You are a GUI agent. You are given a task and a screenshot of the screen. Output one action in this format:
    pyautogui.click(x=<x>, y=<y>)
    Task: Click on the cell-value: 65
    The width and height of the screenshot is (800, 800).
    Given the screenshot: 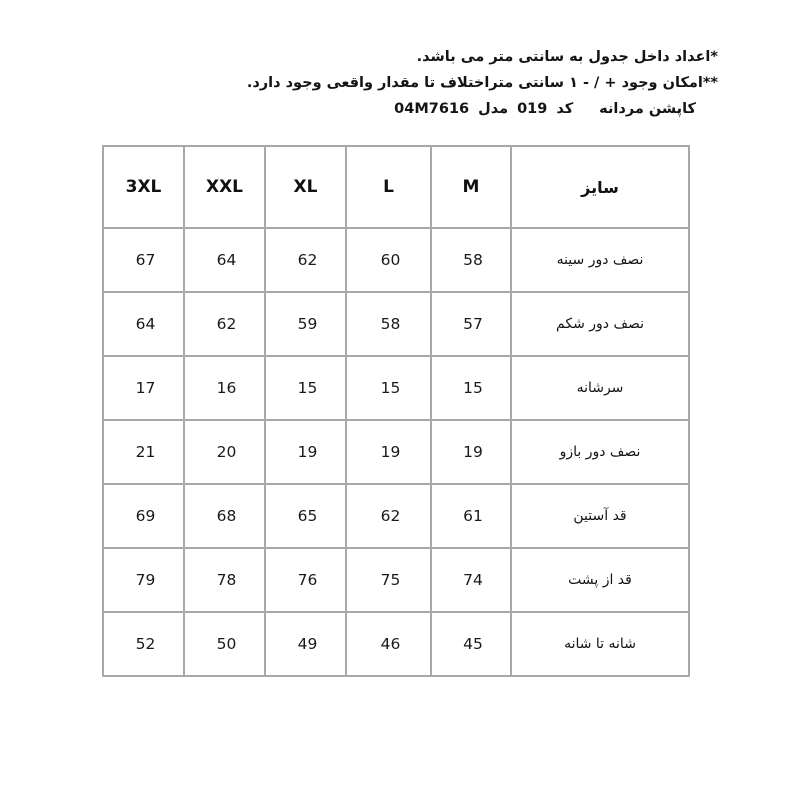 What is the action you would take?
    pyautogui.click(x=306, y=517)
    